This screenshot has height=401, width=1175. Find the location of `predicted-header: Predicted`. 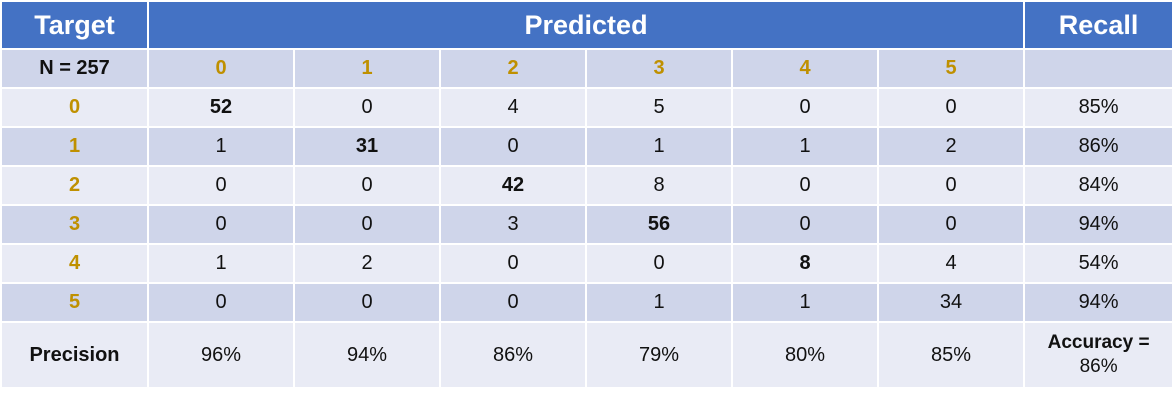

predicted-header: Predicted is located at coordinates (586, 25).